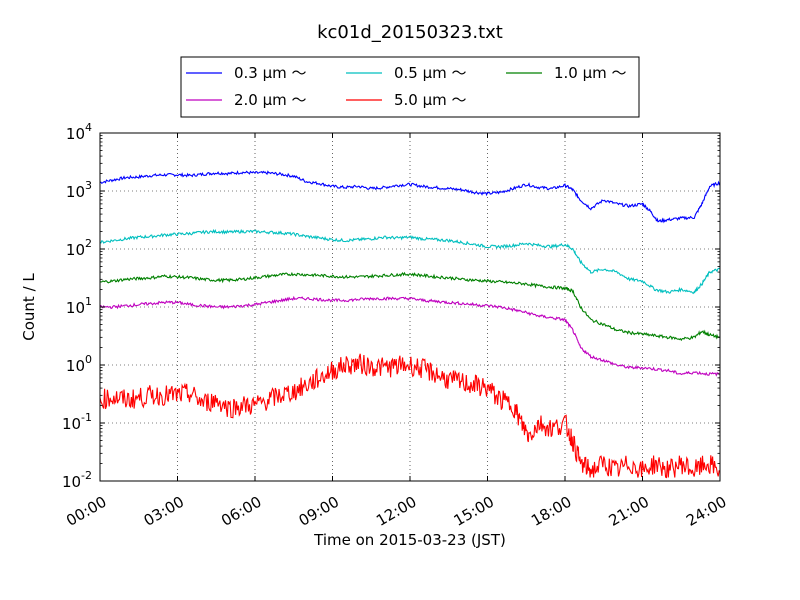  Describe the element at coordinates (79, 364) in the screenshot. I see `y-tick-label: 10⁰` at that location.